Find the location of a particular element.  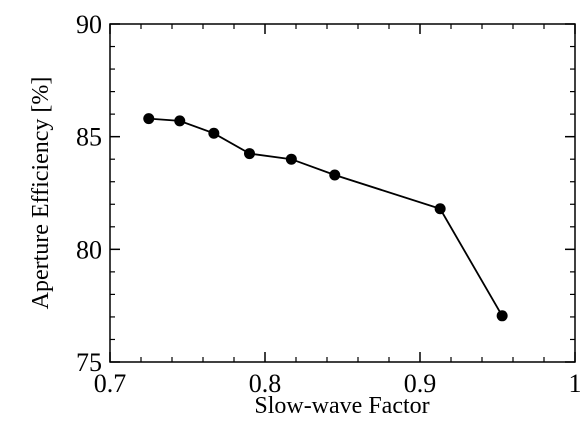

x-tick-label: 0.8 is located at coordinates (265, 383).